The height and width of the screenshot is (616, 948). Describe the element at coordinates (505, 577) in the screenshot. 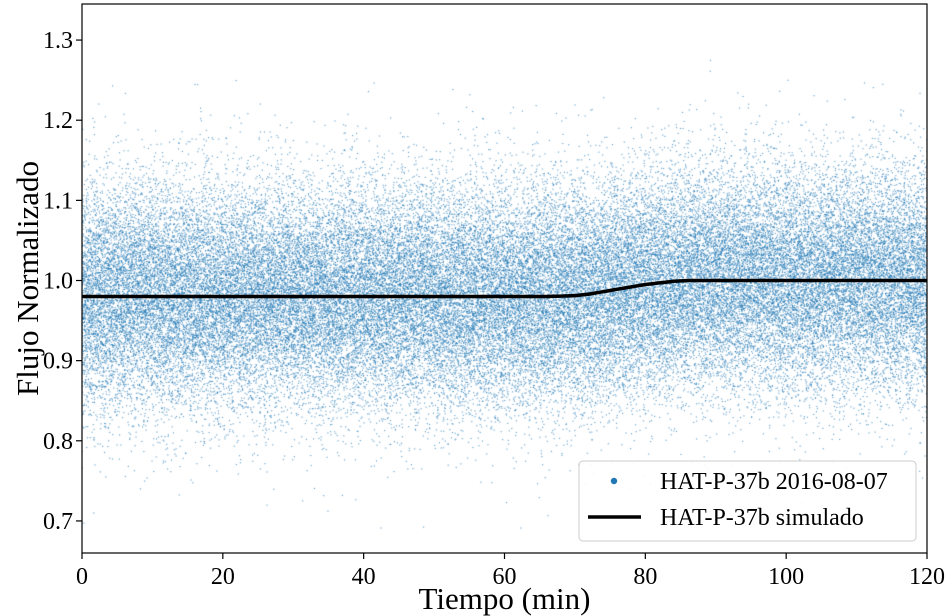

I see `x-tick-label: 60` at that location.